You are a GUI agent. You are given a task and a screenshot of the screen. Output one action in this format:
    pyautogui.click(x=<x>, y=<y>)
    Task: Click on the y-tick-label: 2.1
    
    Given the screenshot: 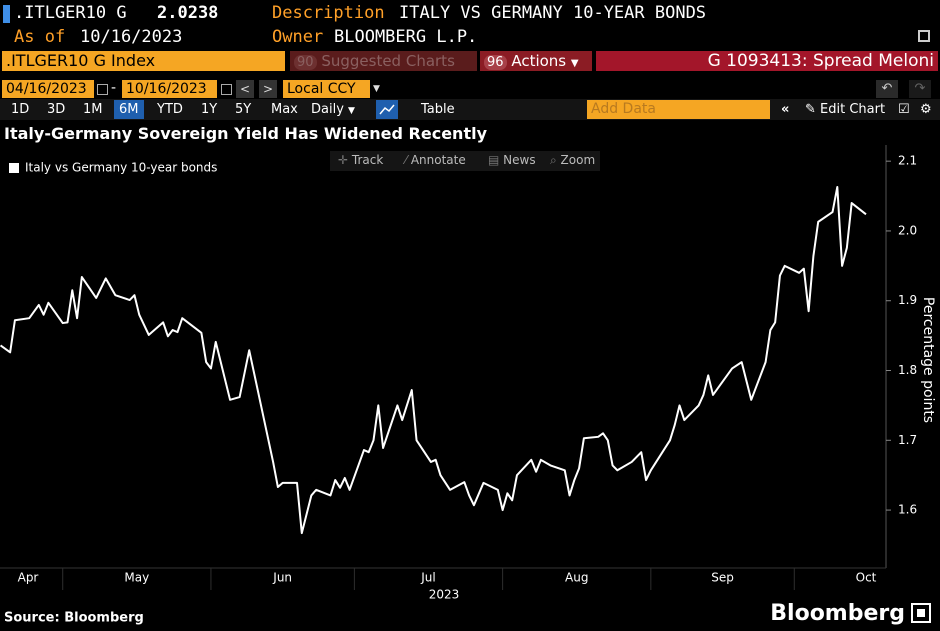 What is the action you would take?
    pyautogui.click(x=907, y=161)
    